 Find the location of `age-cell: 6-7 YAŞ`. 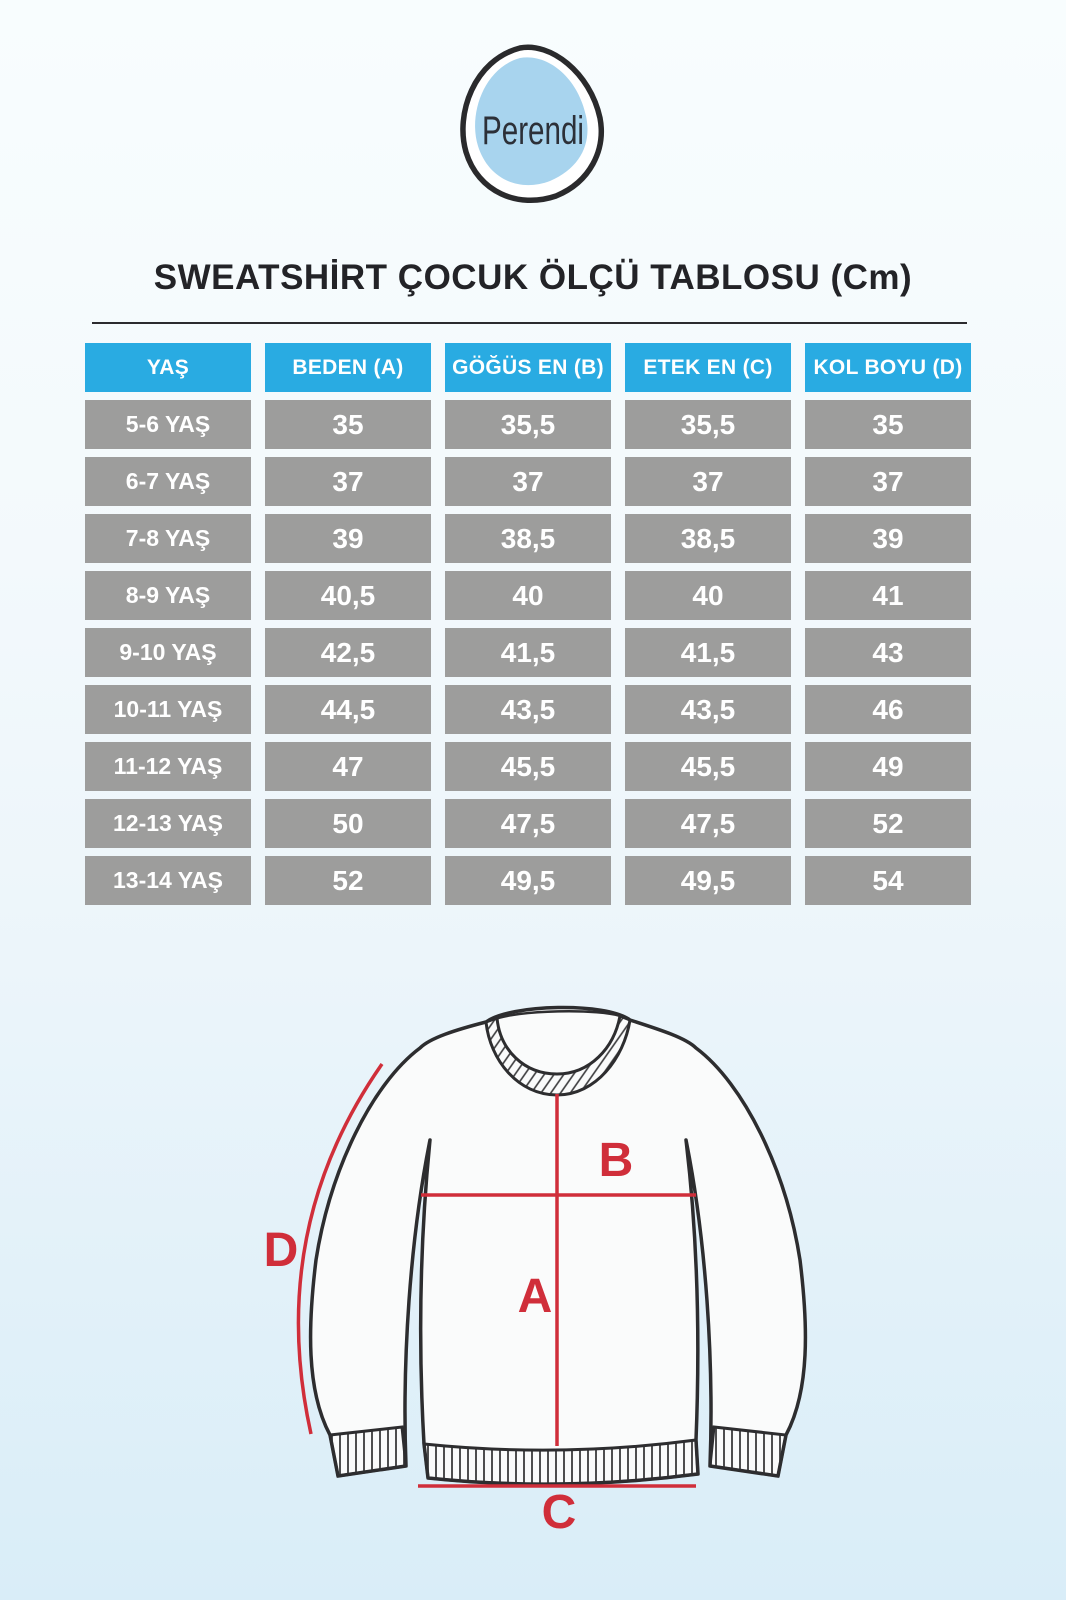

age-cell: 6-7 YAŞ is located at coordinates (168, 481).